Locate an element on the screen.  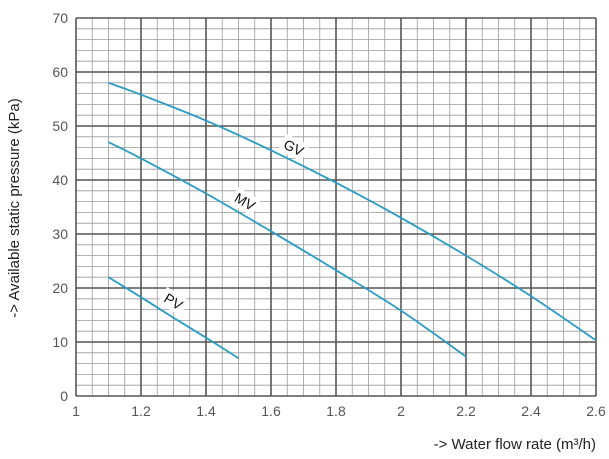
series-label-group-pv: PV is located at coordinates (173, 301).